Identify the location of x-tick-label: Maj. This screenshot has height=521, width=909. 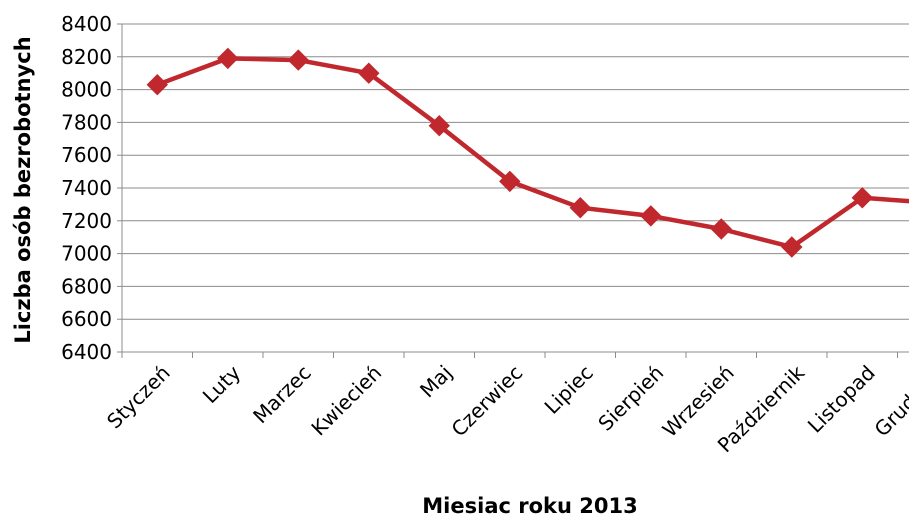
(436, 382).